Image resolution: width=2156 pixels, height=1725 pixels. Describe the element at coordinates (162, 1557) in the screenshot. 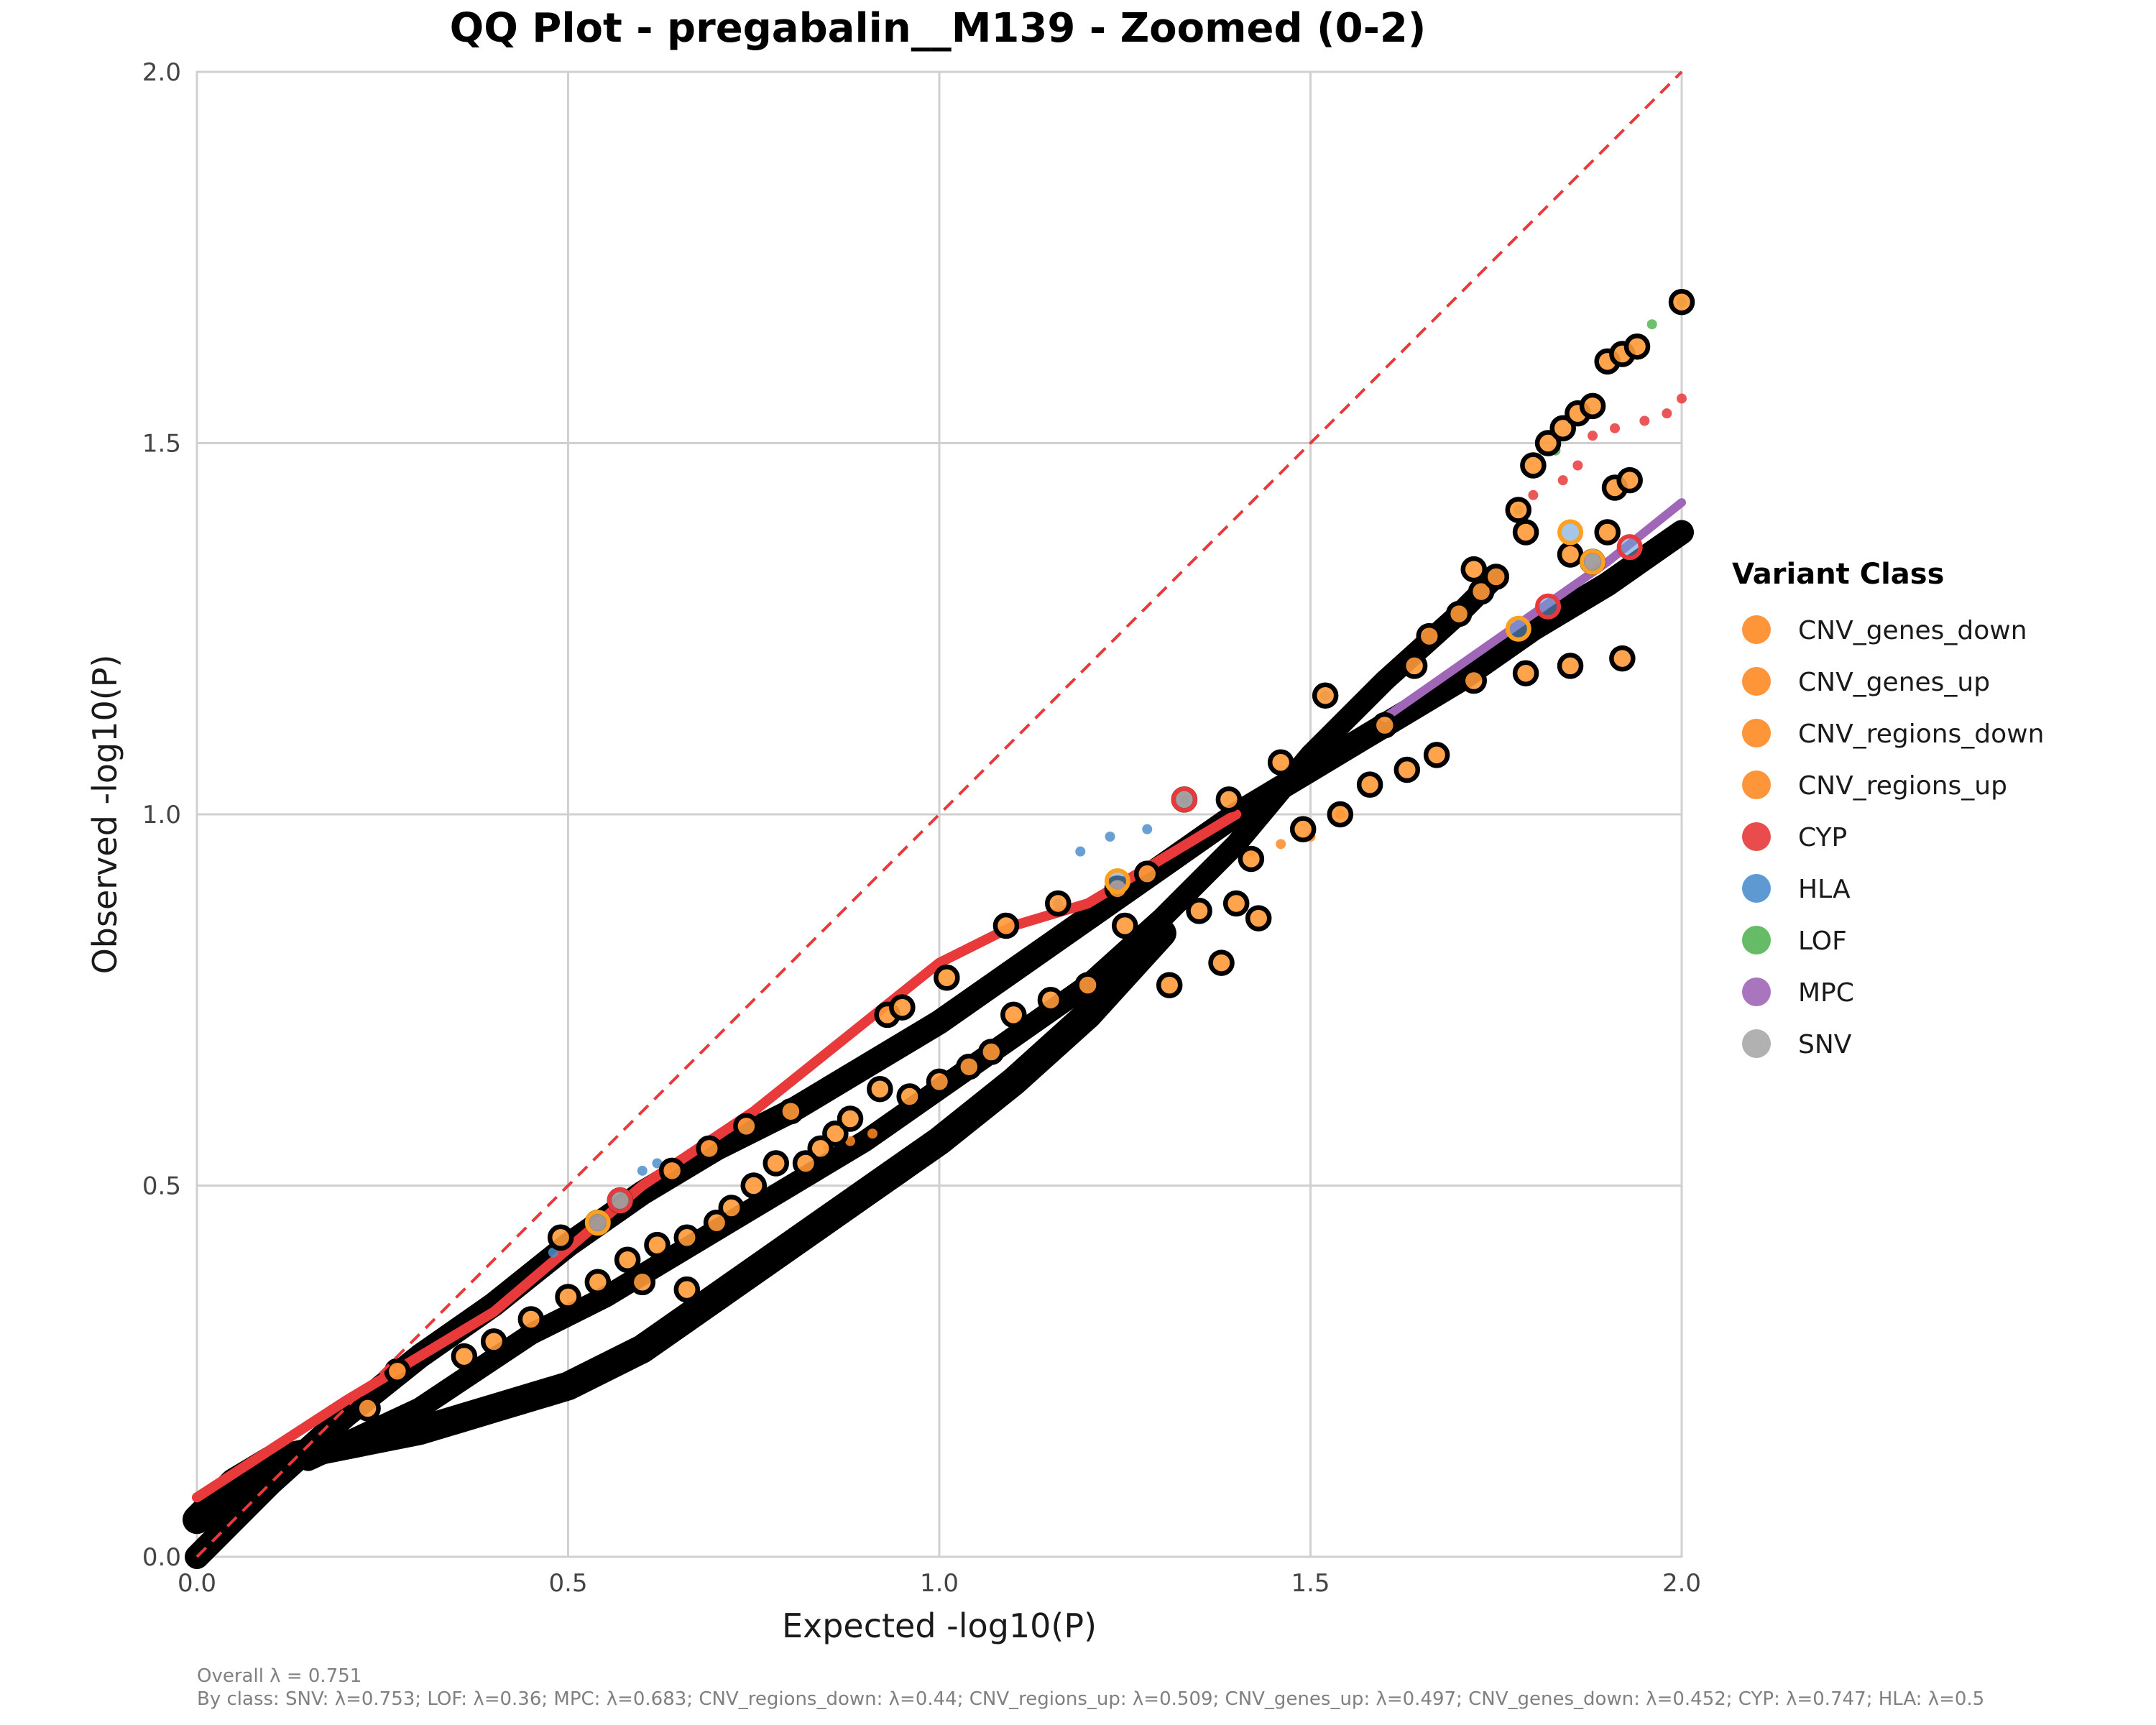

I see `y-tick-label: 0.0` at that location.